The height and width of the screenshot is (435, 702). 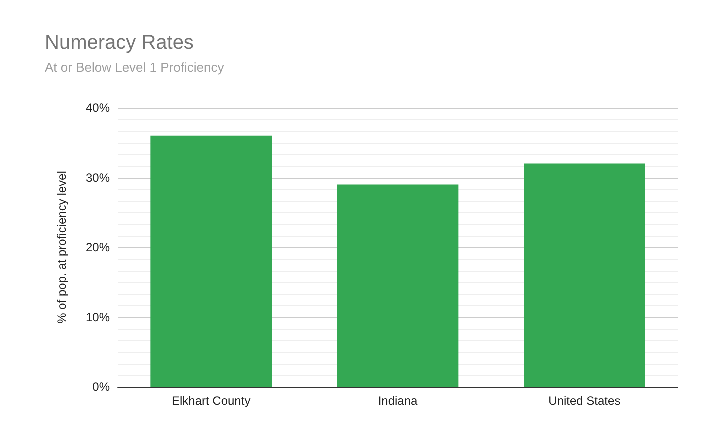 What do you see at coordinates (98, 177) in the screenshot?
I see `y-tick-label: 30%` at bounding box center [98, 177].